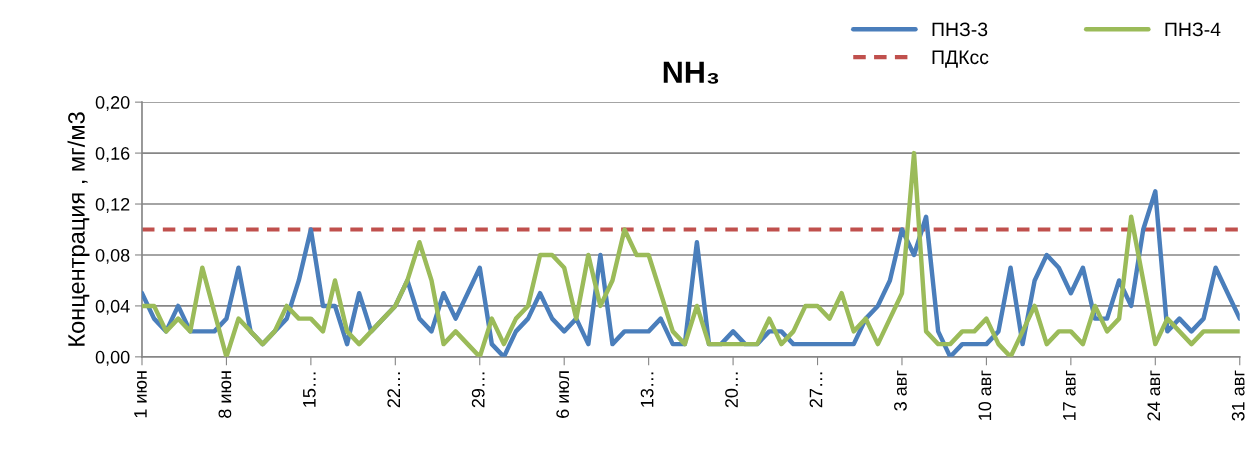  What do you see at coordinates (960, 29) in the screenshot?
I see `legend-label: ПНЗ-3` at bounding box center [960, 29].